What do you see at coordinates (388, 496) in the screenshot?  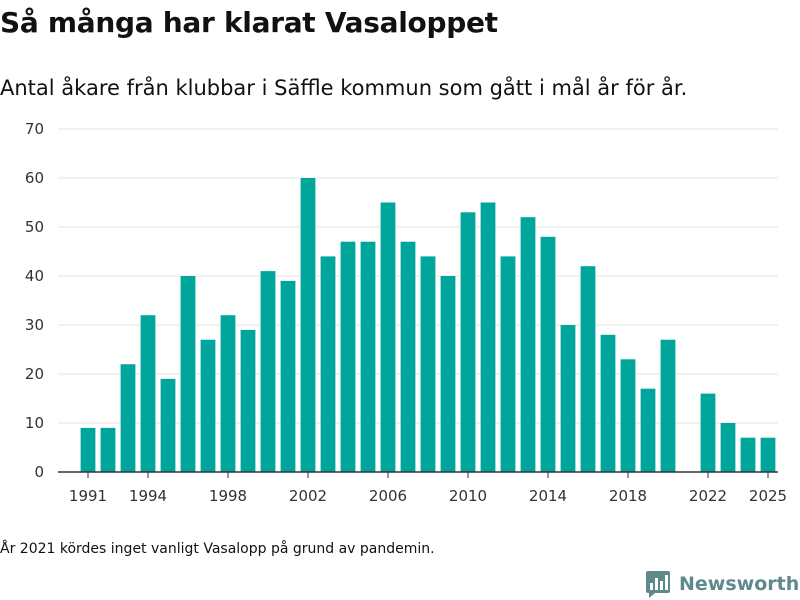 I see `x-tick-label: 2006` at bounding box center [388, 496].